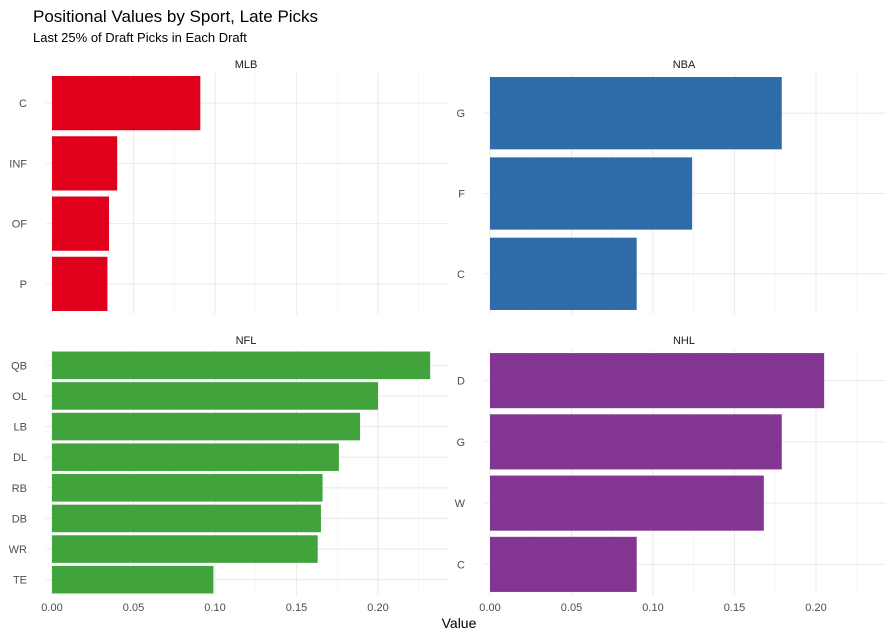 Image resolution: width=892 pixels, height=639 pixels. What do you see at coordinates (23, 285) in the screenshot?
I see `y-tick-label: P` at bounding box center [23, 285].